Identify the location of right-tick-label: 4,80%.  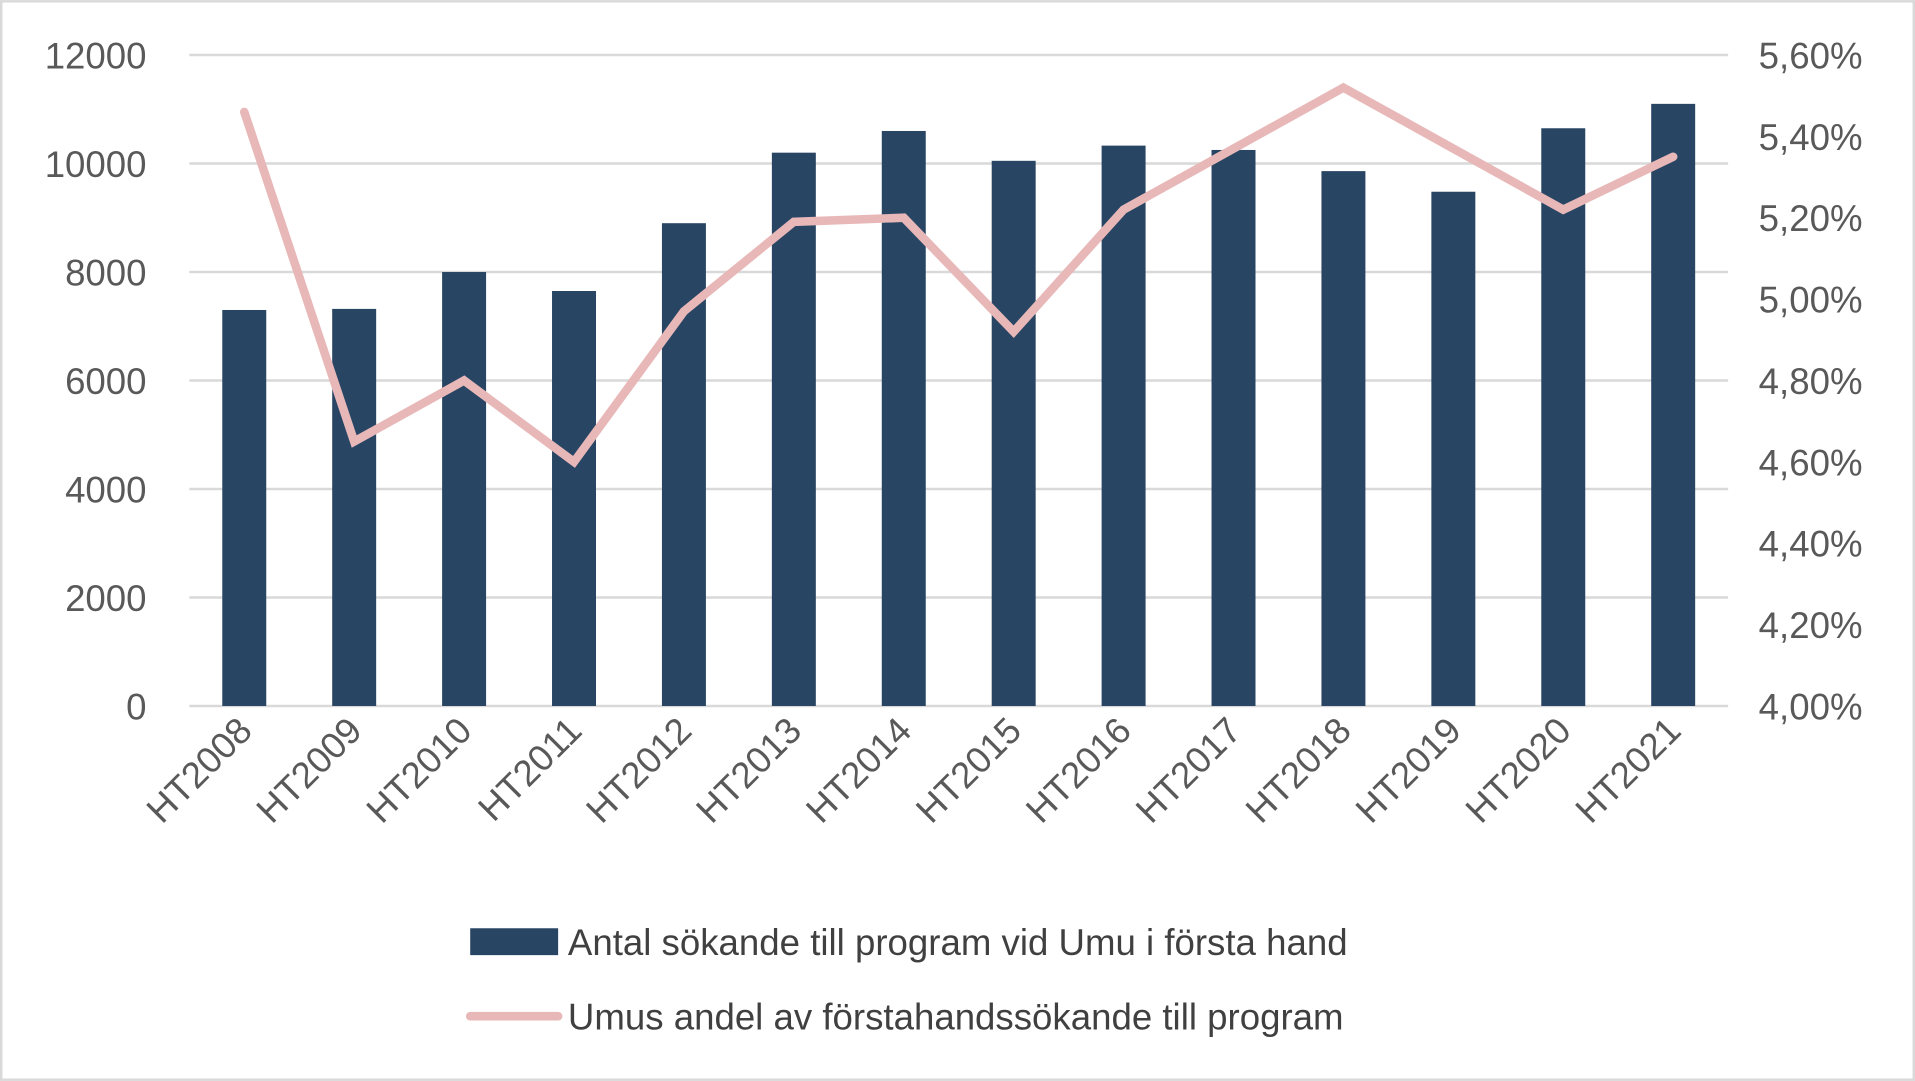
(1811, 381).